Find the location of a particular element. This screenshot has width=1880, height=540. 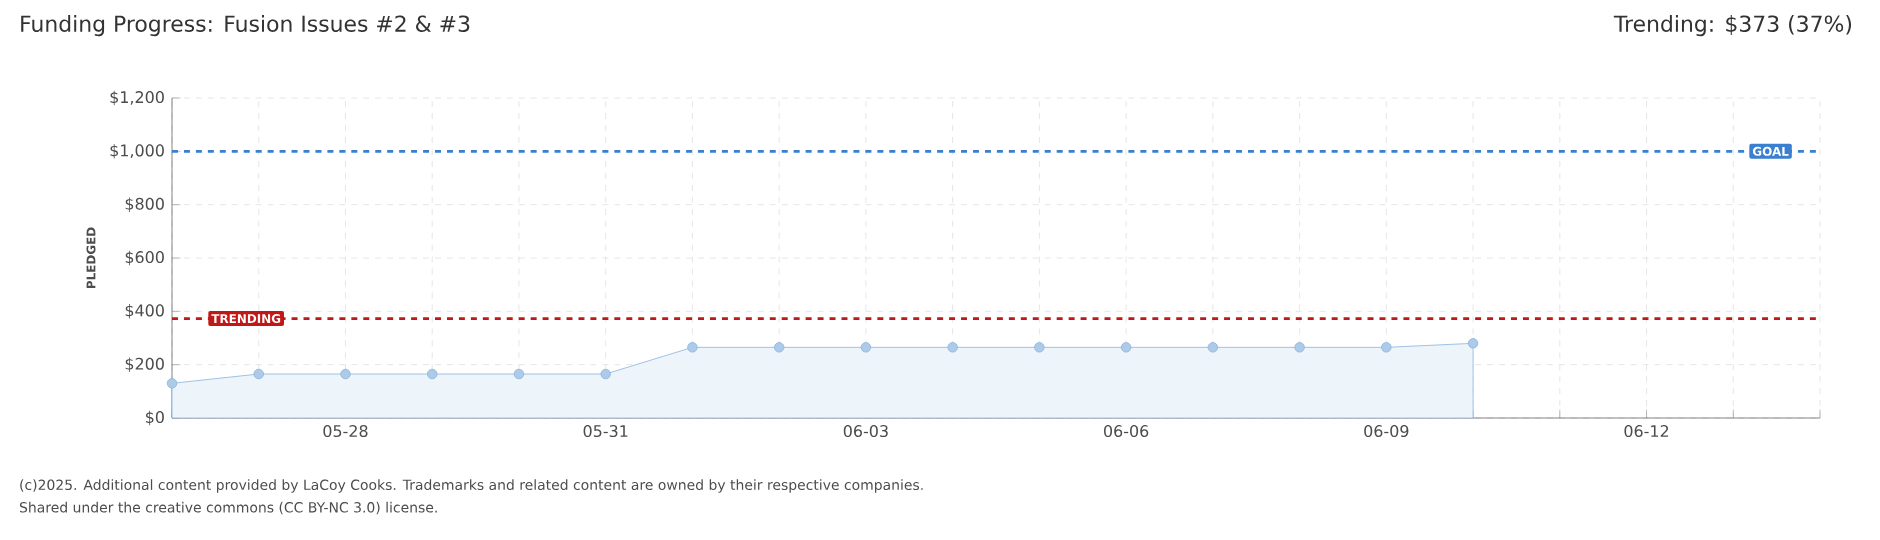

text: Trending: $373 (37%) is located at coordinates (1732, 26).